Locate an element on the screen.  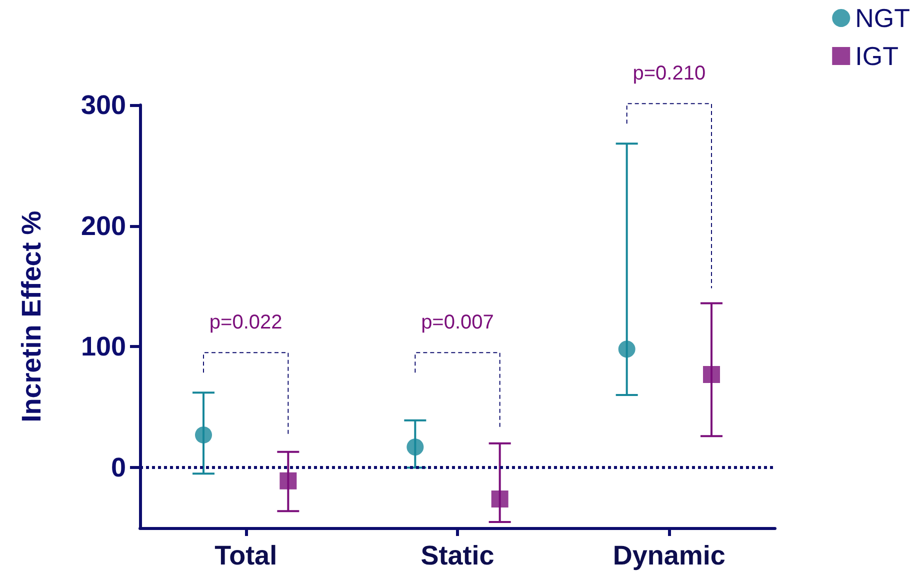
annotation: p=0.007 is located at coordinates (457, 323).